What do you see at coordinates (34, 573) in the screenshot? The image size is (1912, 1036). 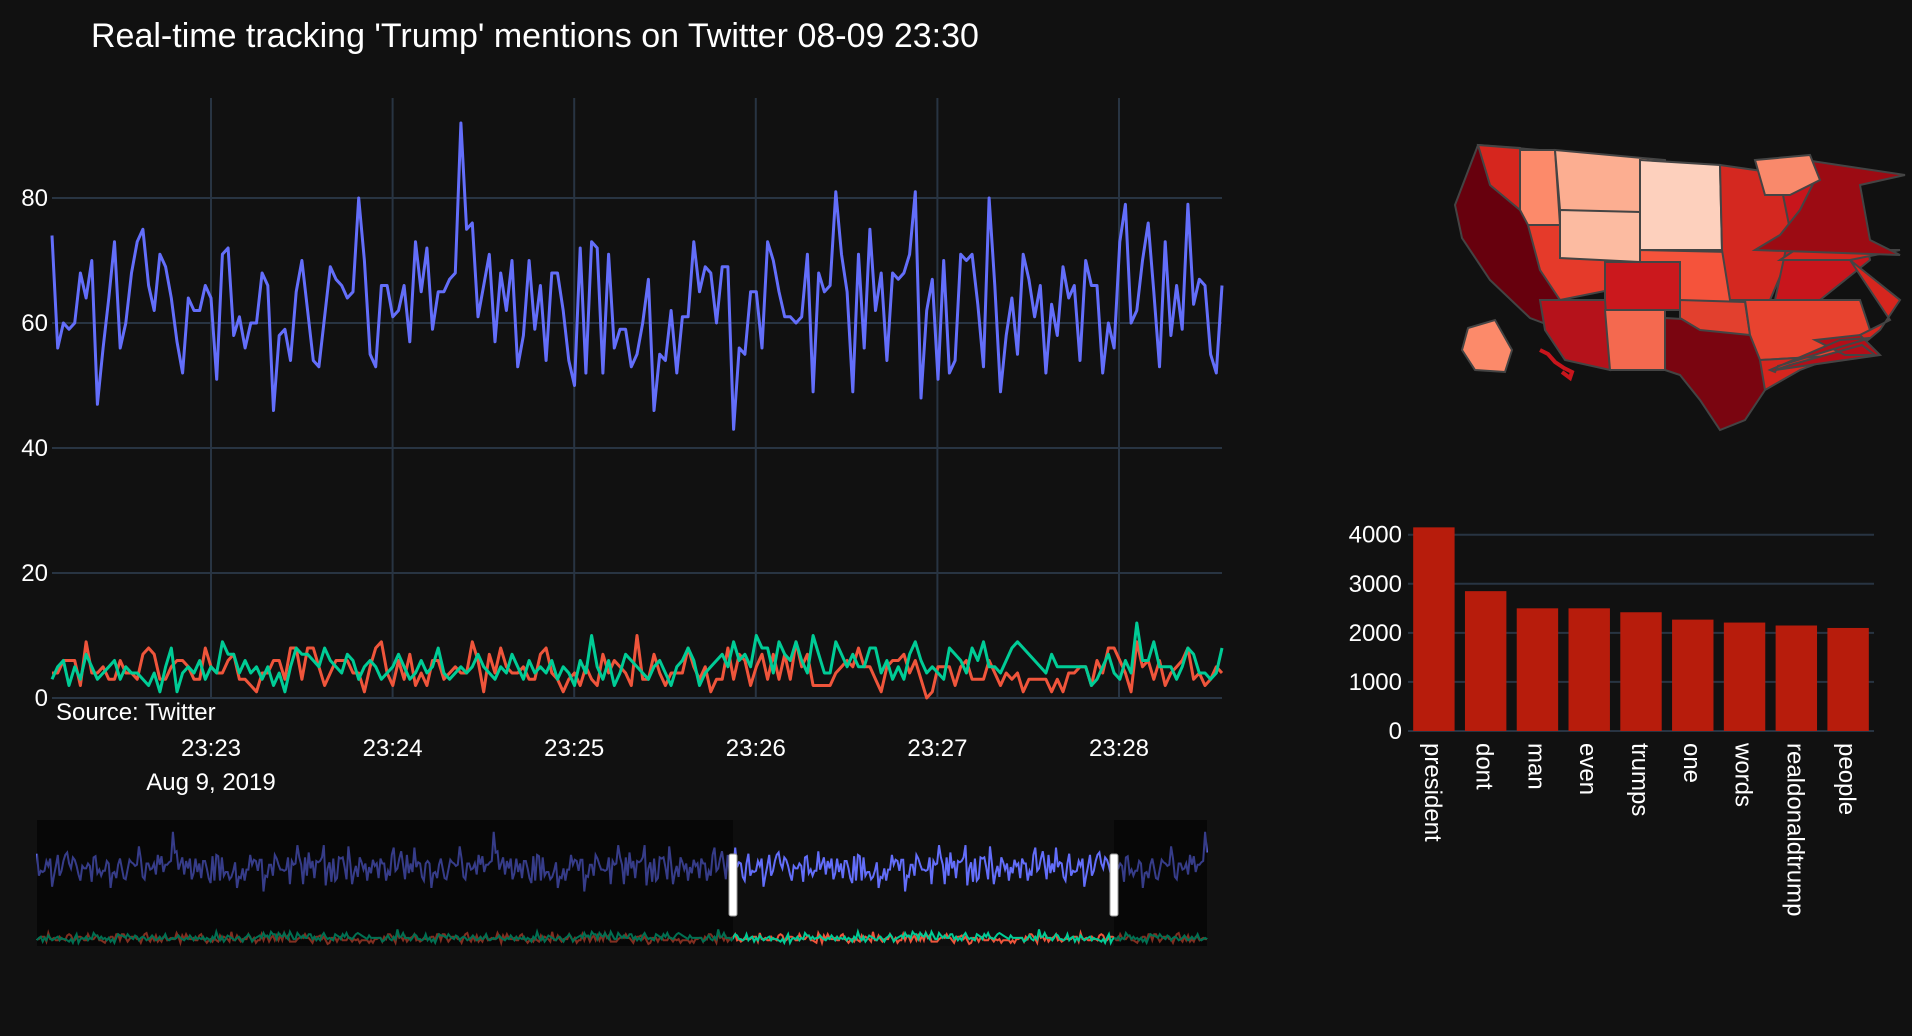 I see `line-chart-y-tick-label: 20` at bounding box center [34, 573].